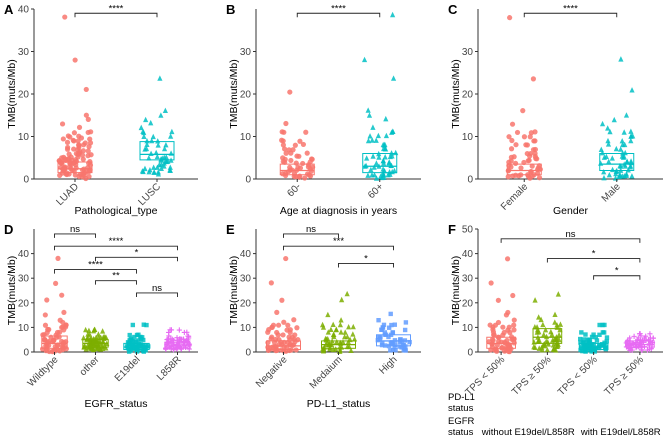 Image resolution: width=669 pixels, height=439 pixels. Describe the element at coordinates (116, 276) in the screenshot. I see `bracket-label: **` at that location.